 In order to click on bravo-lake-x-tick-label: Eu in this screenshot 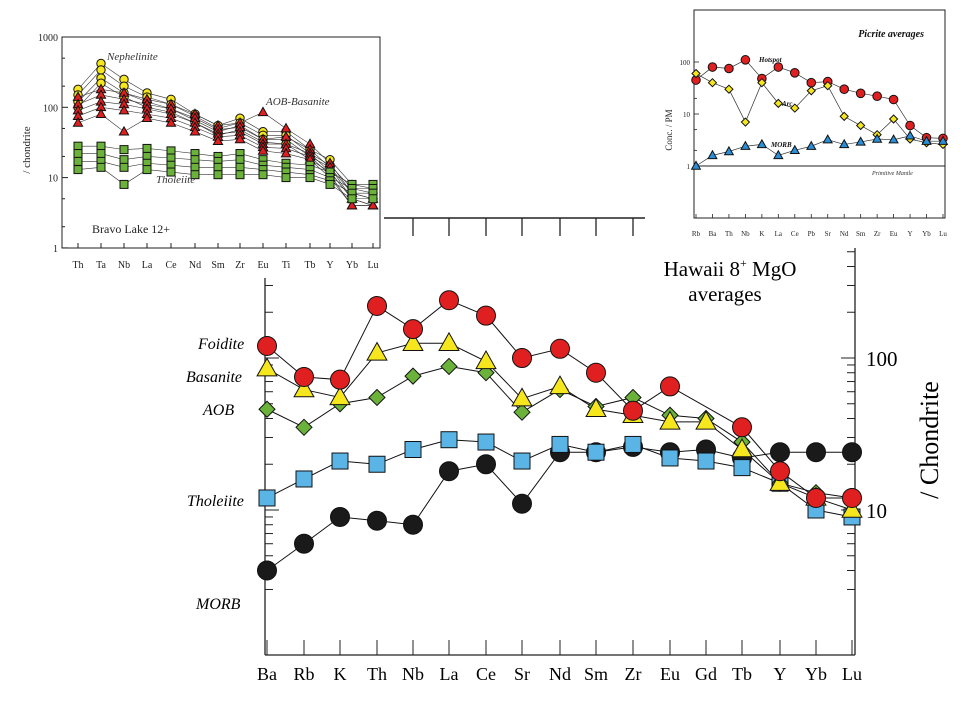, I will do `click(262, 265)`.